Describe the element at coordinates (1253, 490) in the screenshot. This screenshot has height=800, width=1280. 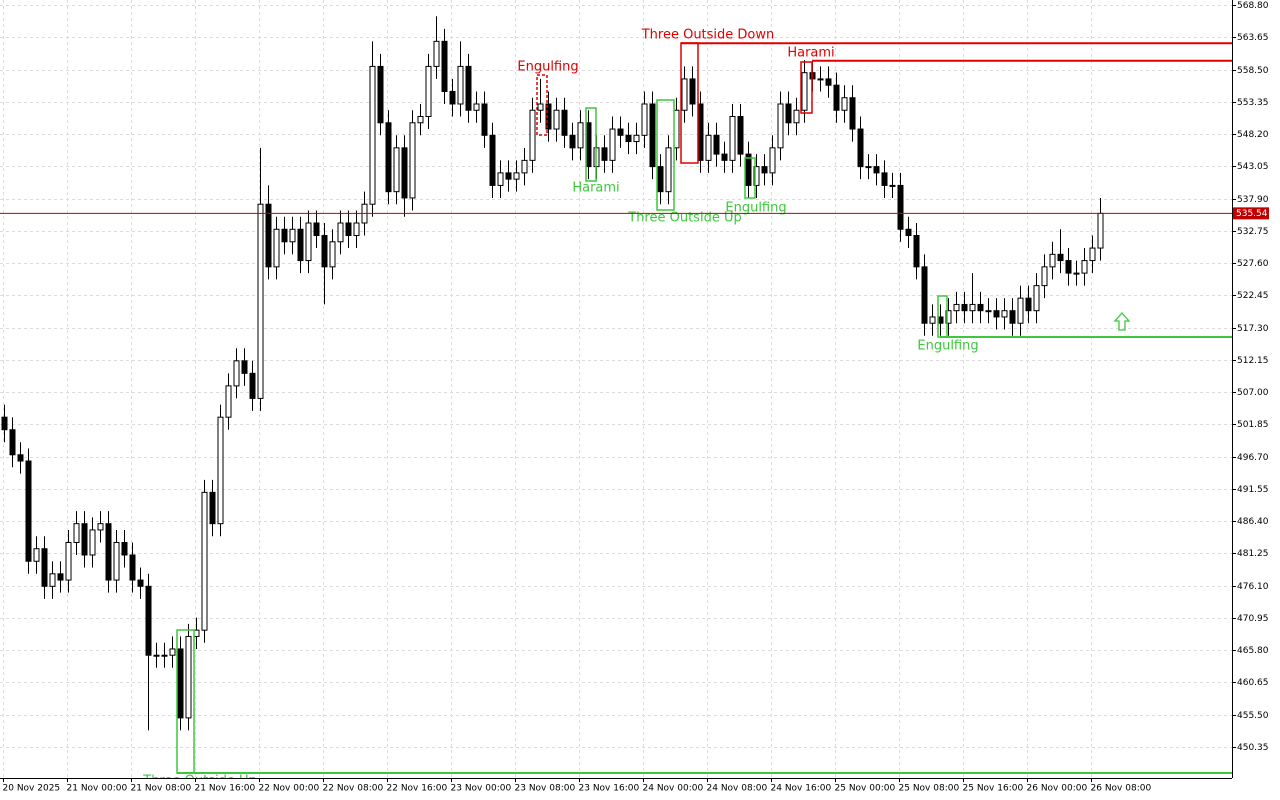
I see `y-tick-label: 491.55` at that location.